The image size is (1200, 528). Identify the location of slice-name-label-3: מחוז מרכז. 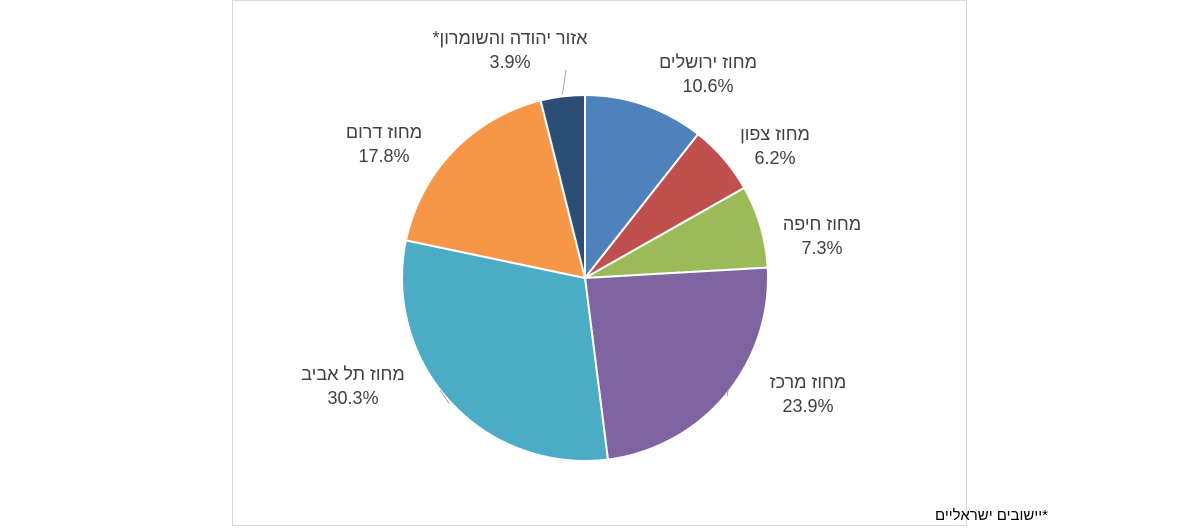
(808, 382).